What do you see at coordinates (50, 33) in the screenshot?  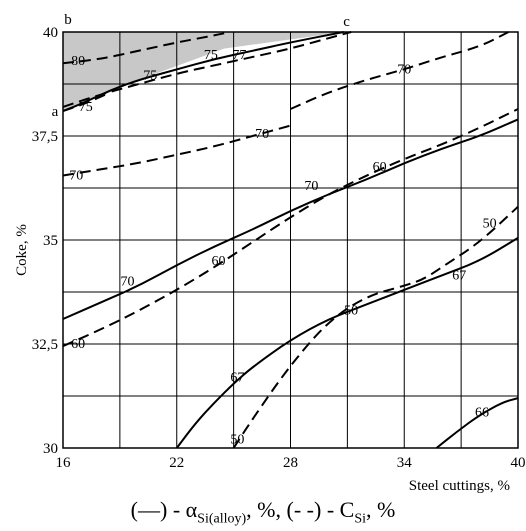 I see `y-tick-label: 40` at bounding box center [50, 33].